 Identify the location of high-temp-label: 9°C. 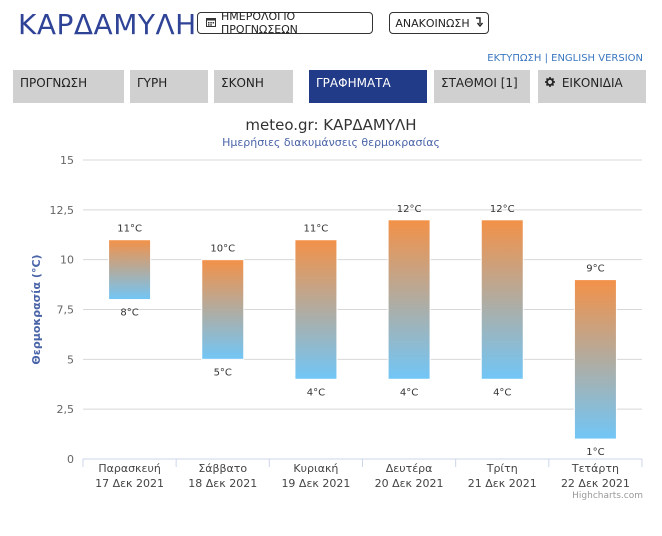
(595, 269).